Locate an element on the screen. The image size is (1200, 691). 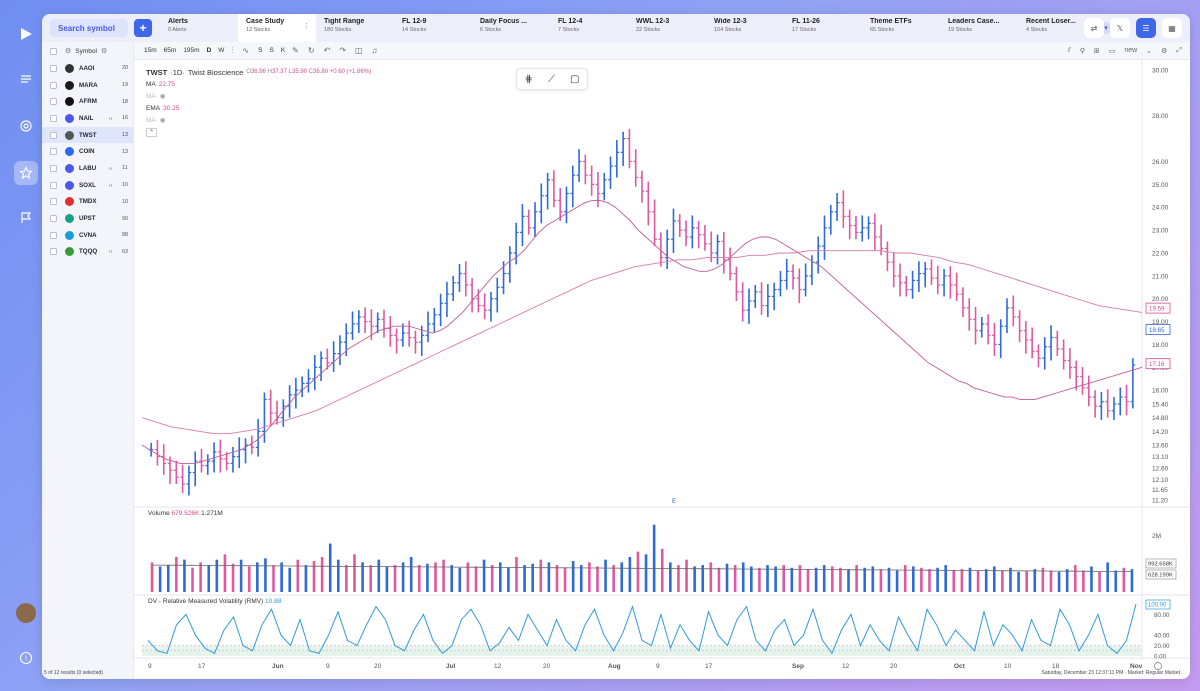
x-logo-icon: 𝕏 is located at coordinates (1120, 28).